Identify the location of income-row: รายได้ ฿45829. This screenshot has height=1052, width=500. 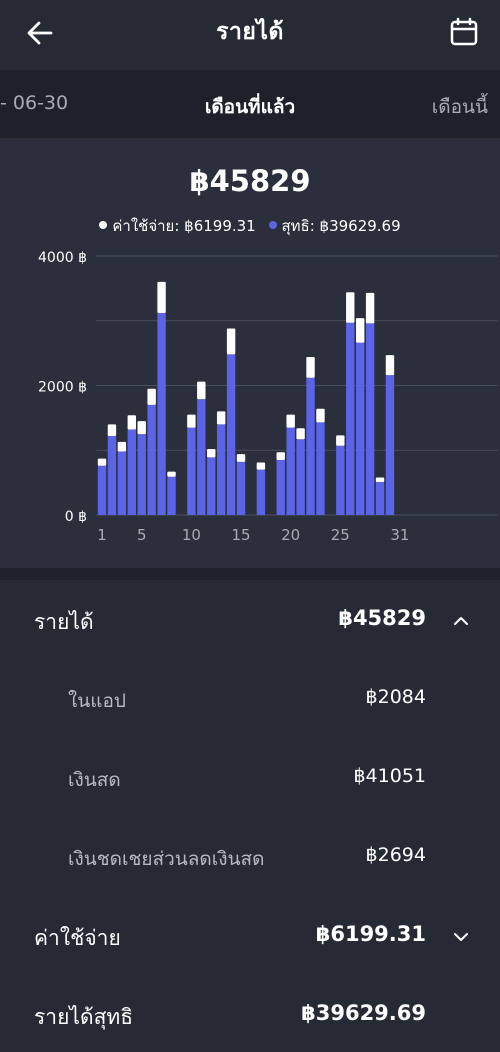
(250, 620).